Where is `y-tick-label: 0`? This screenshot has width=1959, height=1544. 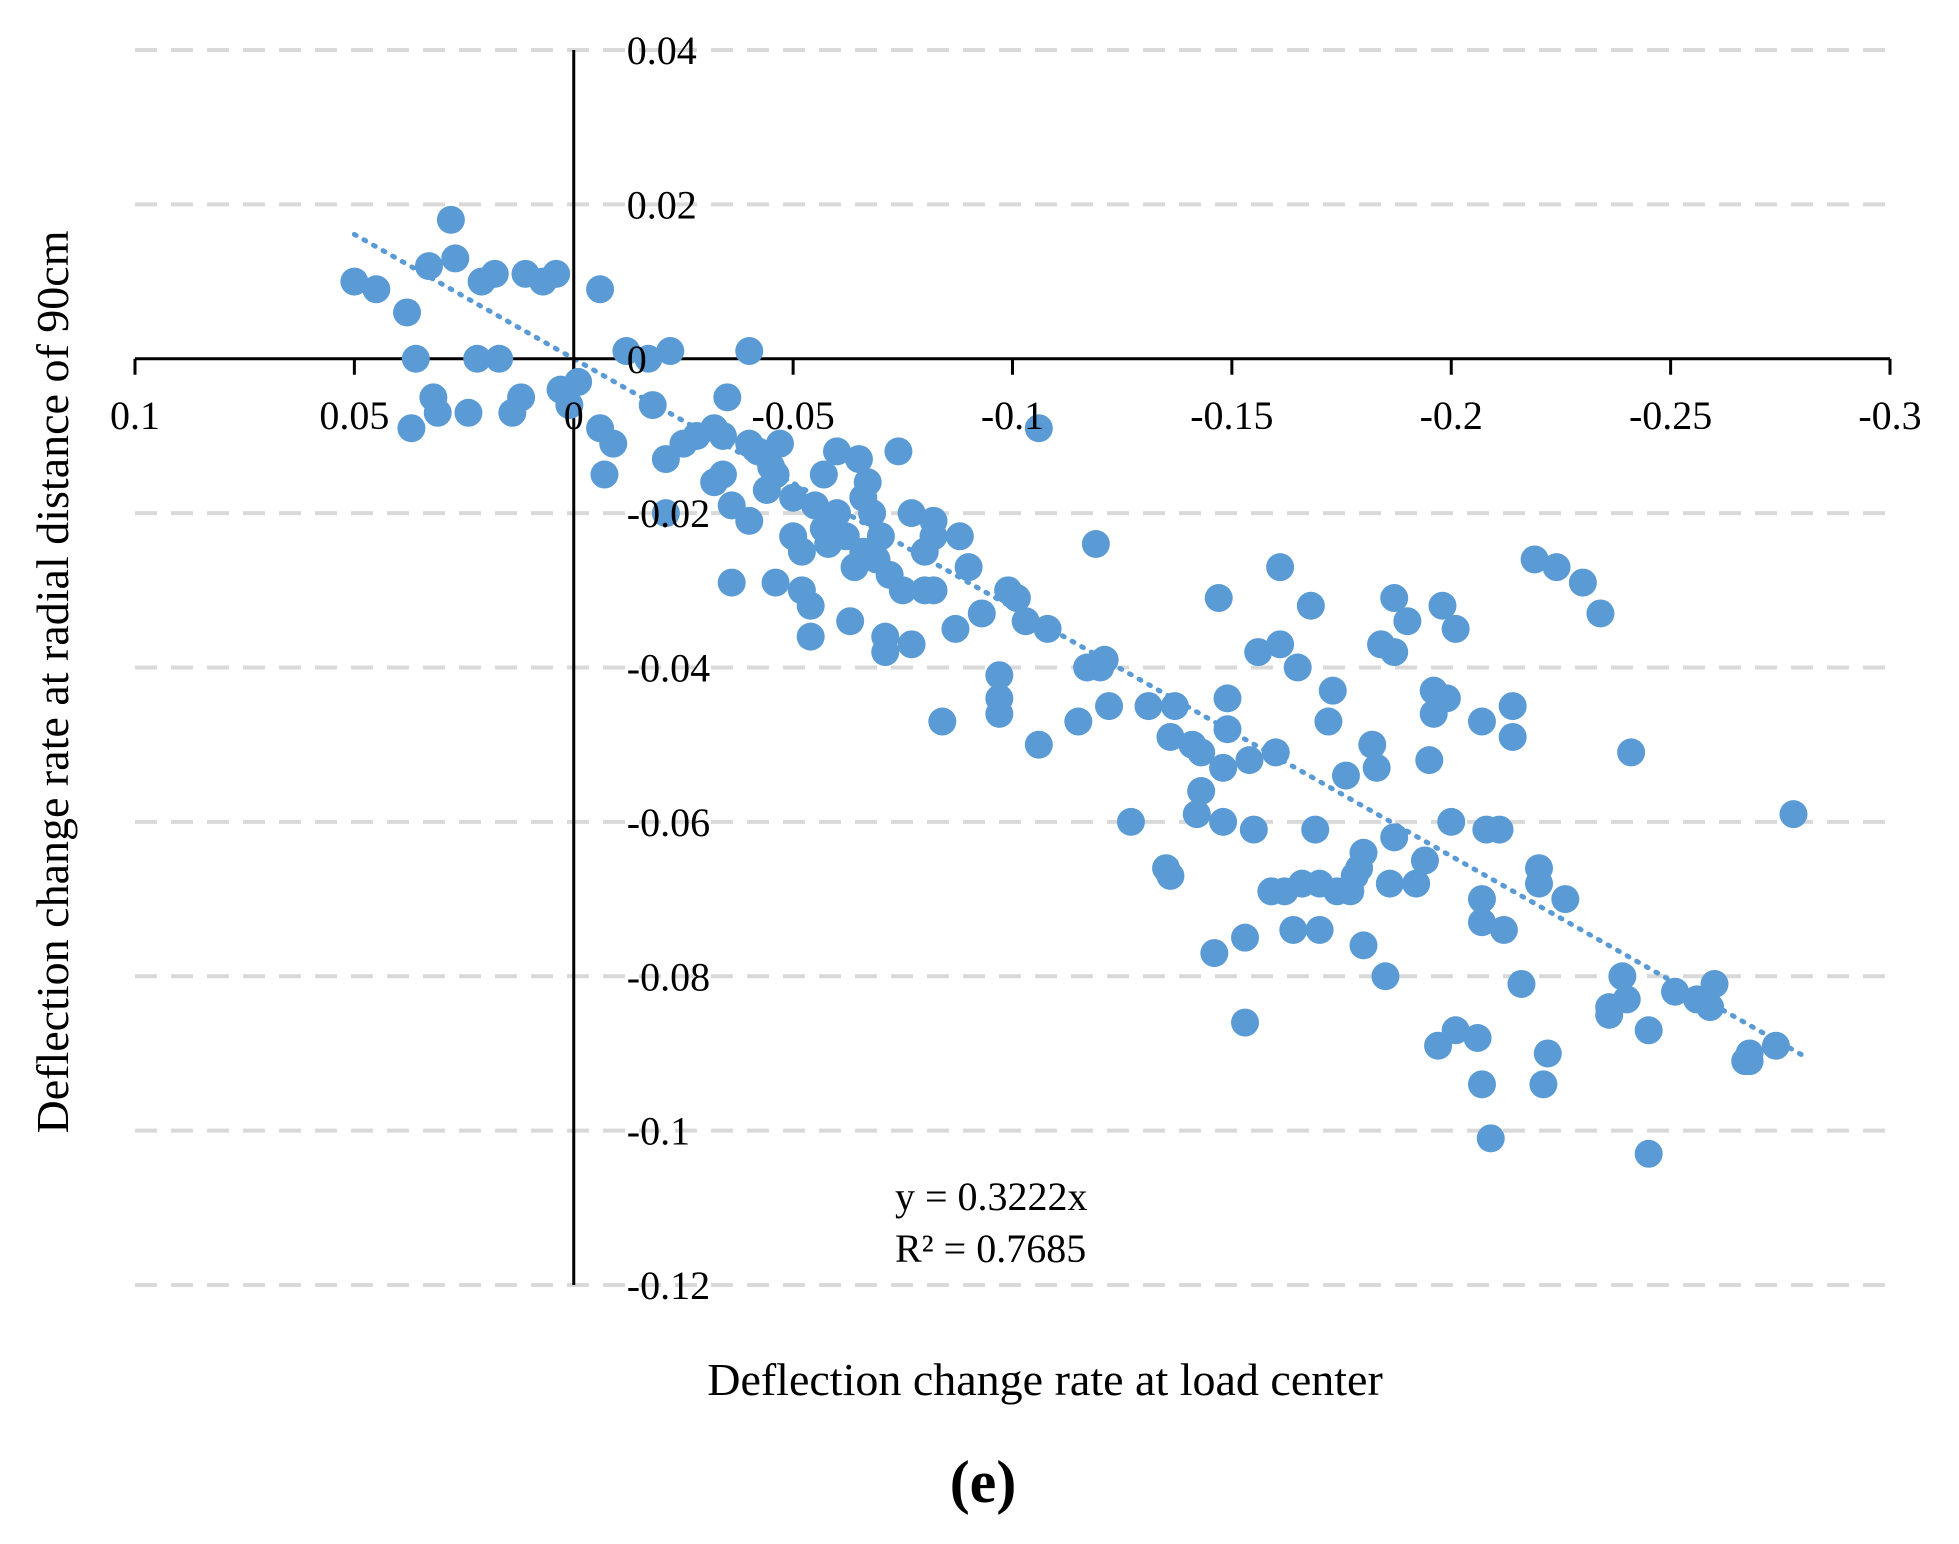 y-tick-label: 0 is located at coordinates (637, 359).